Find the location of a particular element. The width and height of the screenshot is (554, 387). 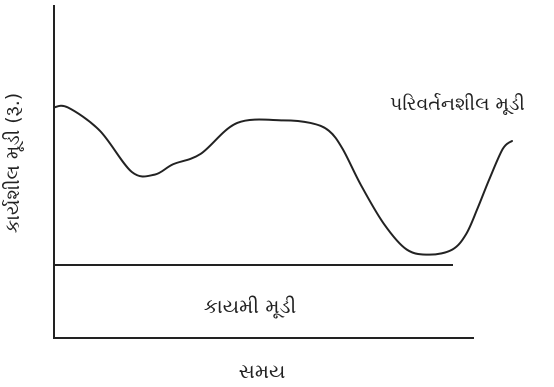

variable-capital-label: પરિવર્તનશીલ મૂડી is located at coordinates (457, 104).